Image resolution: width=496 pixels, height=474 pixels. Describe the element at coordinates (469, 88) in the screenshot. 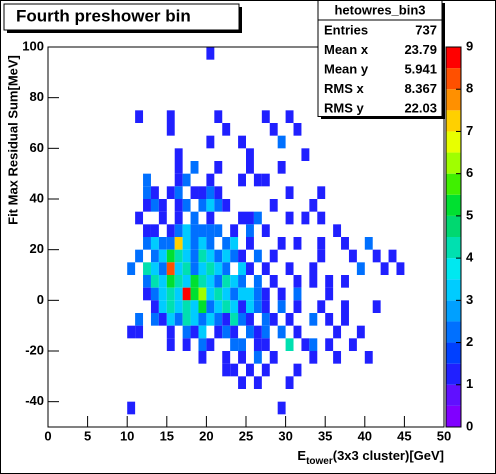

I see `z-tick-label: 8` at that location.